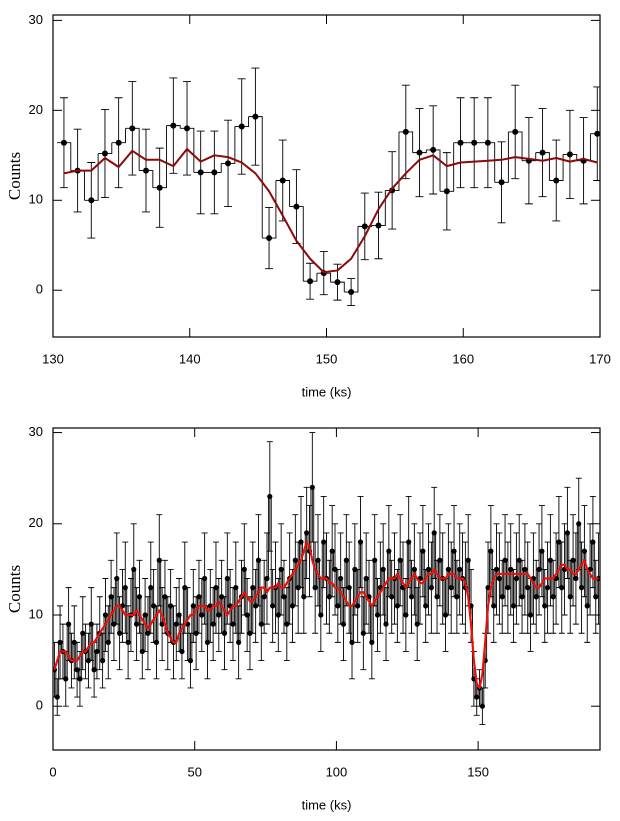 The image size is (620, 821). Describe the element at coordinates (36, 199) in the screenshot. I see `y-tick-label: 10` at that location.